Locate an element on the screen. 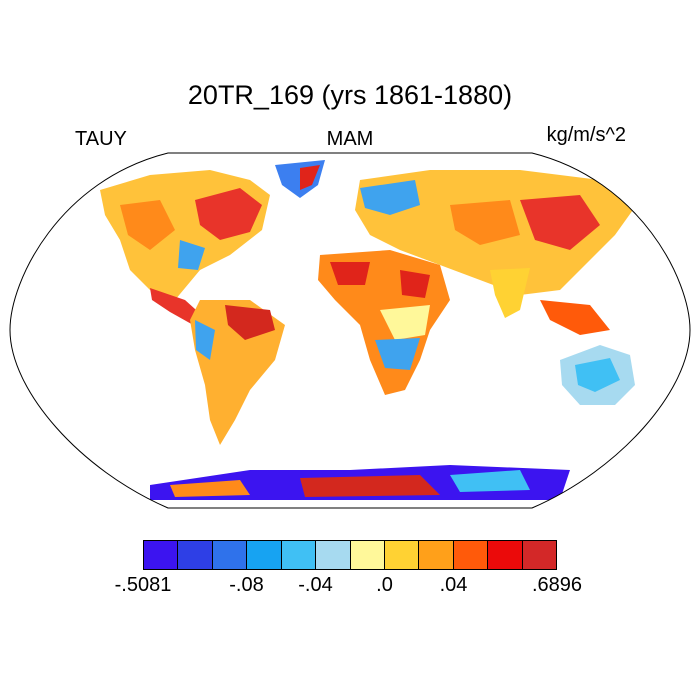 The height and width of the screenshot is (700, 700). asia-red is located at coordinates (560, 222).